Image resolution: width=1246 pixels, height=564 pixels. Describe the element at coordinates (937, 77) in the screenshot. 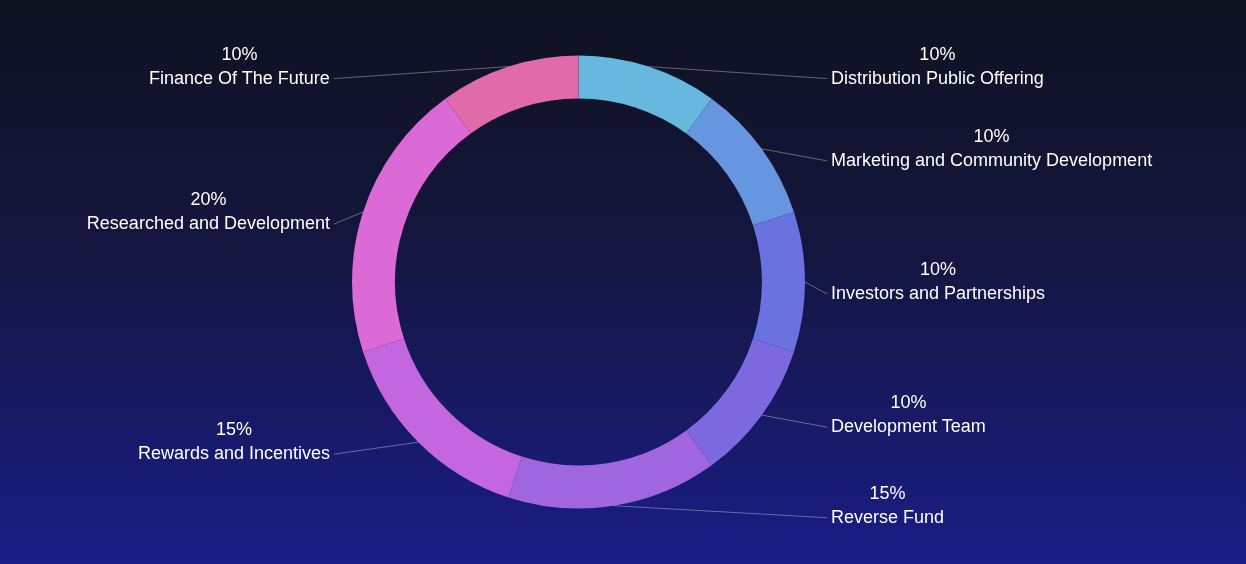

I see `slice-label: Distribution Public Offering` at that location.